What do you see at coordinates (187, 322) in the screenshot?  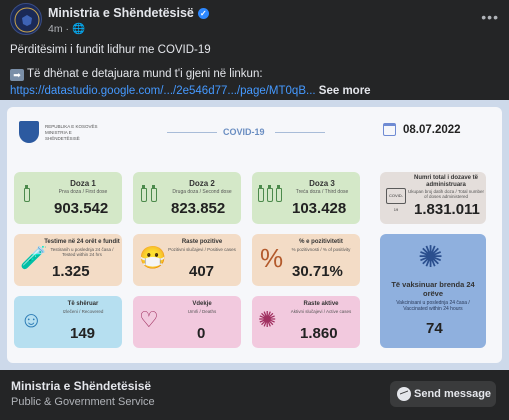 I see `deaths-card: ♡ Vdekje Umrli / Deaths 0` at bounding box center [187, 322].